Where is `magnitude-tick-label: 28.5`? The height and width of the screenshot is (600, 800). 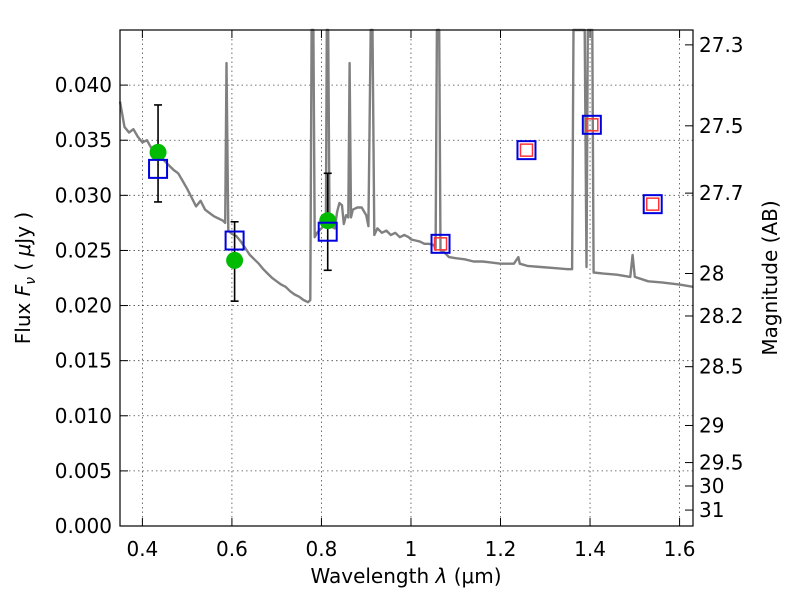
magnitude-tick-label: 28.5 is located at coordinates (721, 367).